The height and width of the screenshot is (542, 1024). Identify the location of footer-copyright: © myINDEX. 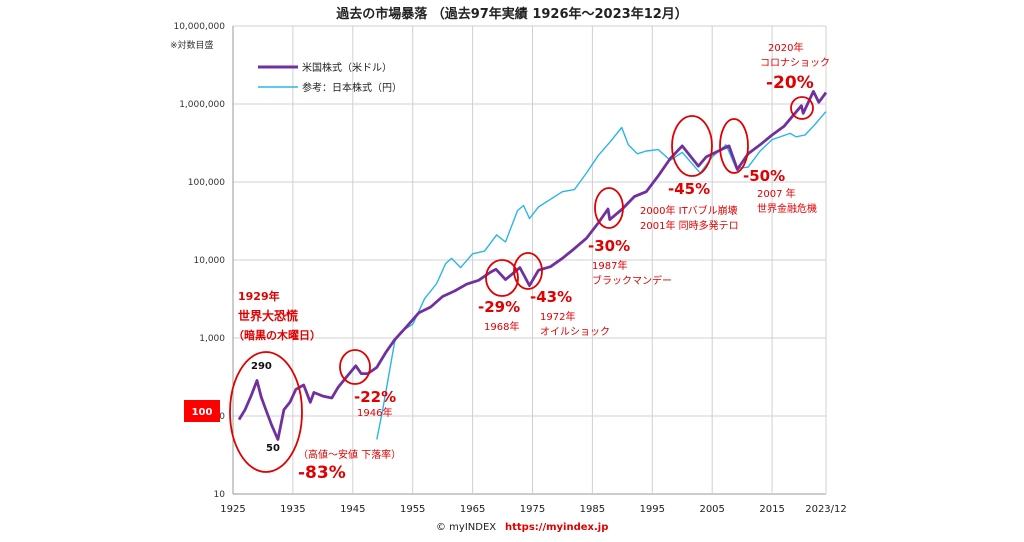
(466, 527).